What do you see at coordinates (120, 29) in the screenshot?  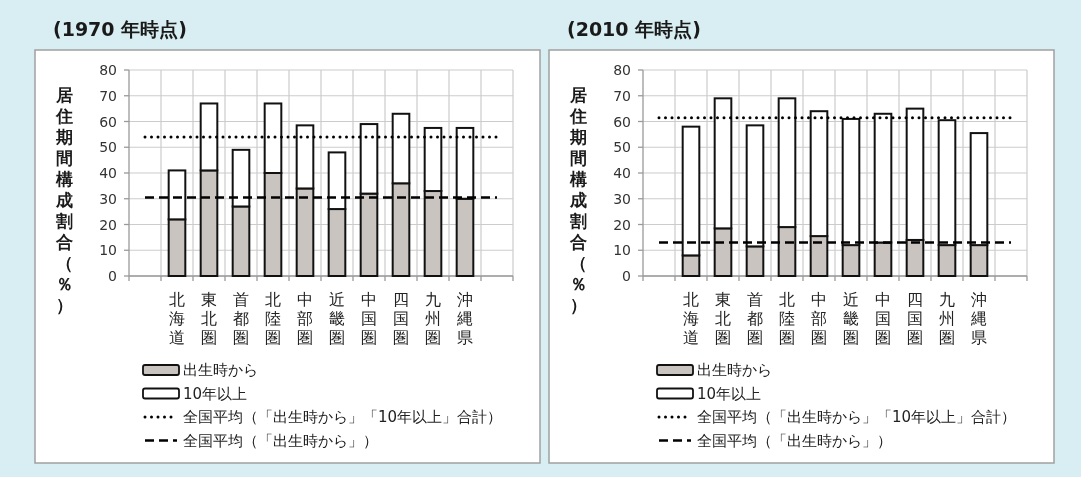 I see `chart-title: (1970 年時点)` at bounding box center [120, 29].